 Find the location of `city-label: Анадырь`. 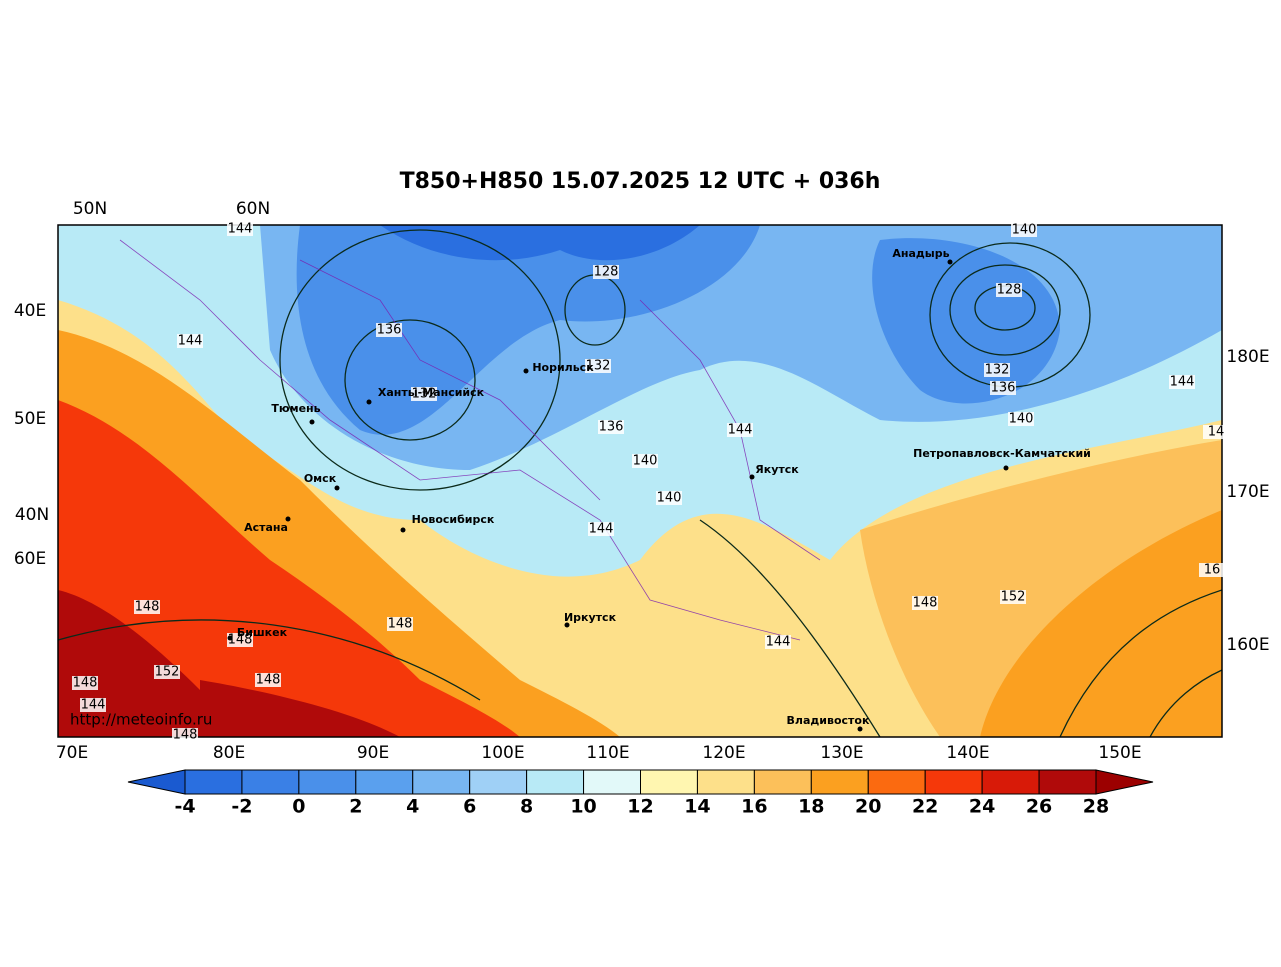

city-label: Анадырь is located at coordinates (920, 253).